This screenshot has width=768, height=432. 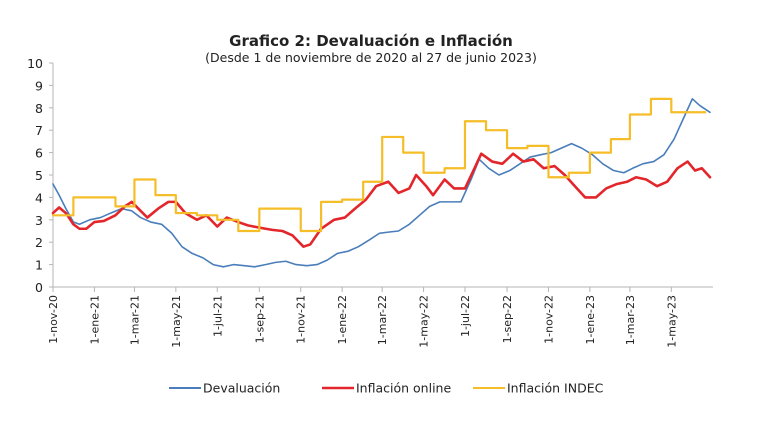 I want to click on y-tick-label: 1, so click(x=39, y=265).